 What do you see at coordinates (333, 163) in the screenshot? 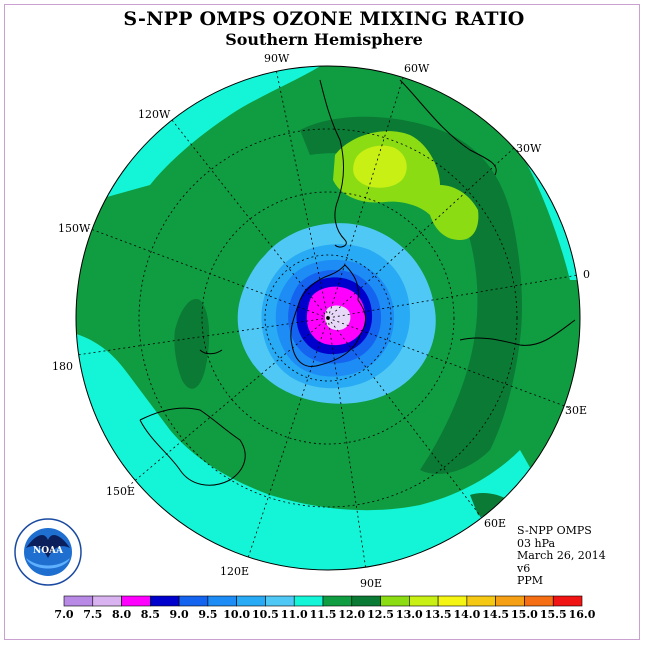
I see `south-america-coast` at bounding box center [333, 163].